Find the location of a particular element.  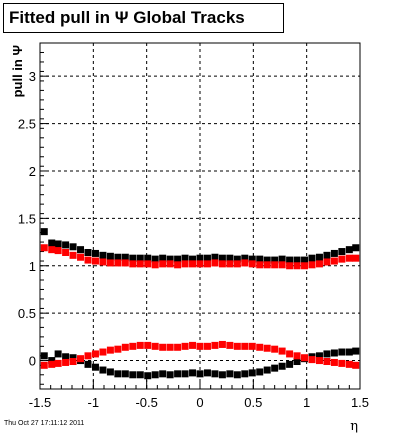

x-tick-label: -1 is located at coordinates (94, 402).